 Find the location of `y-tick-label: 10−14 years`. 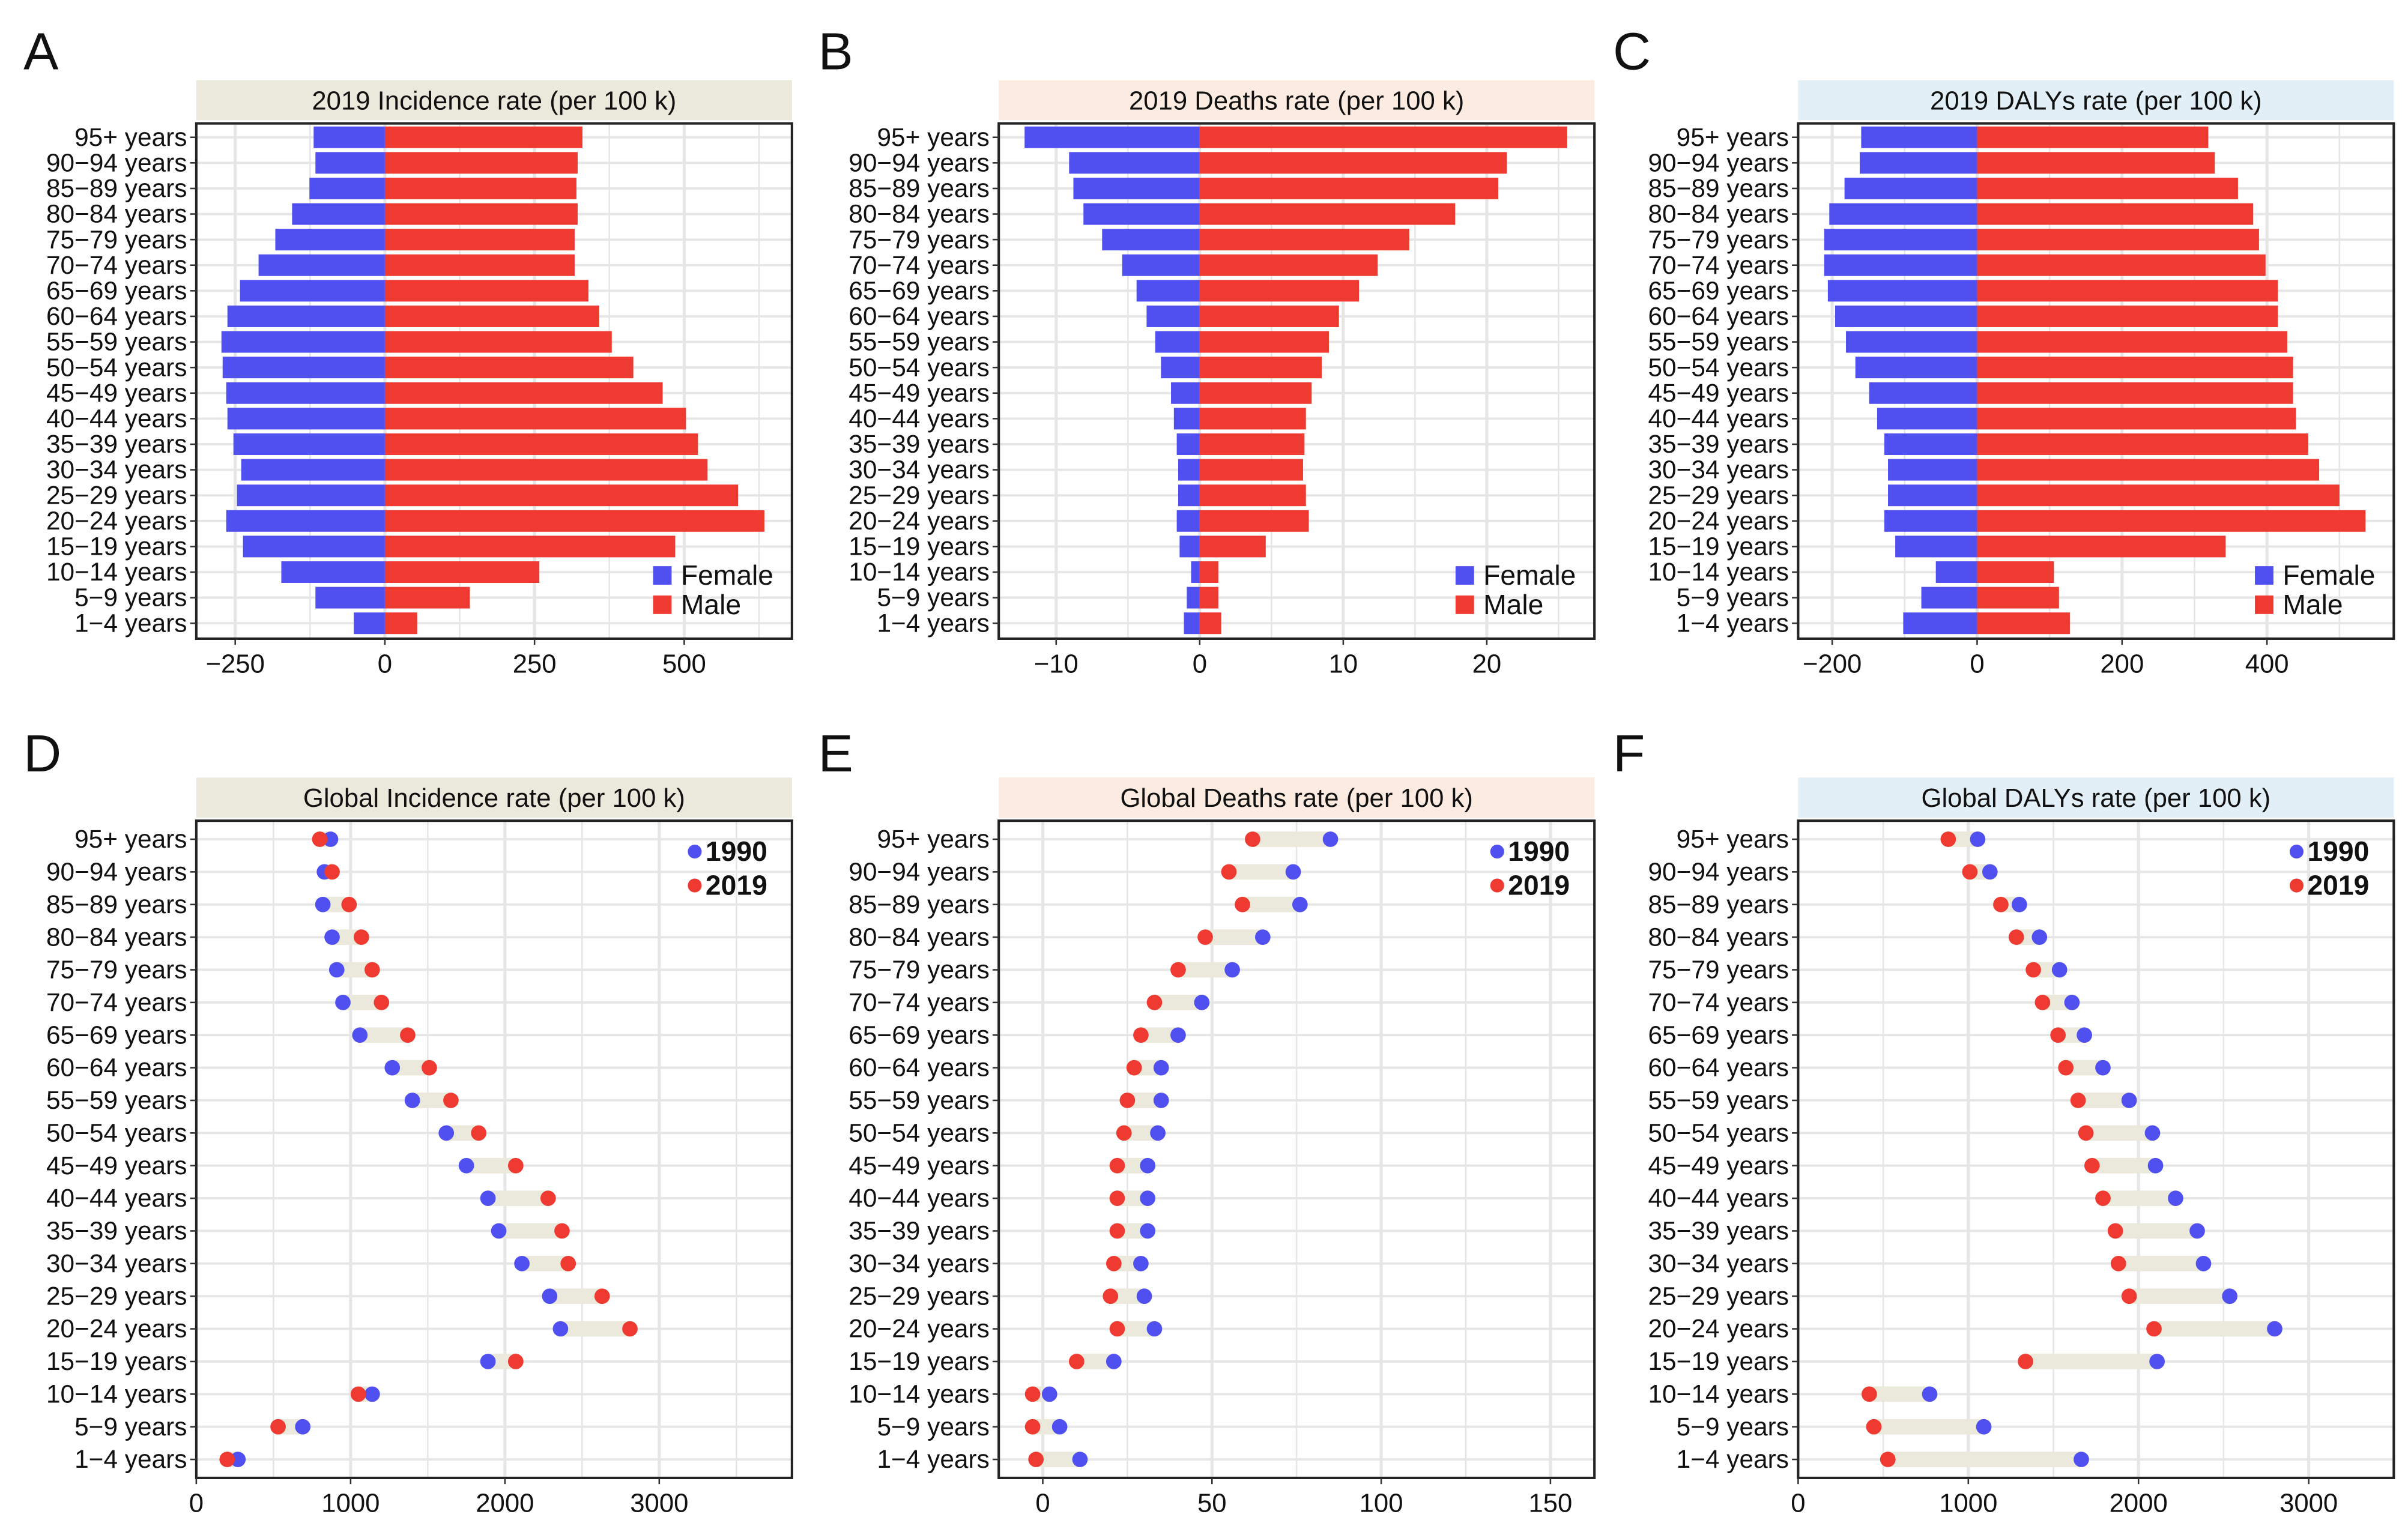

y-tick-label: 10−14 years is located at coordinates (116, 1394).